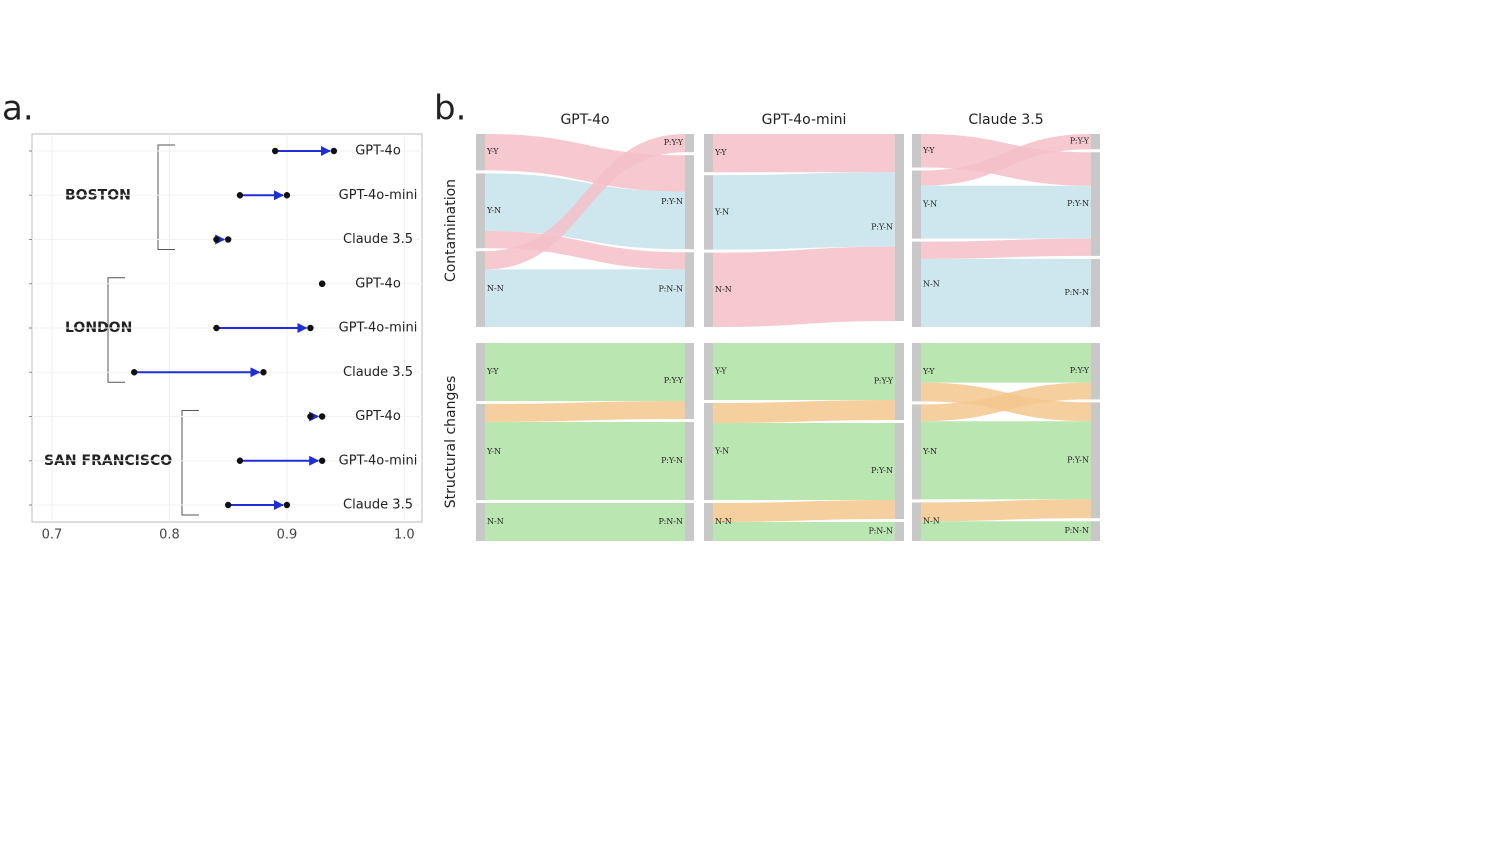 This screenshot has width=1500, height=844. What do you see at coordinates (404, 535) in the screenshot?
I see `x-tick-label: 1.0` at bounding box center [404, 535].